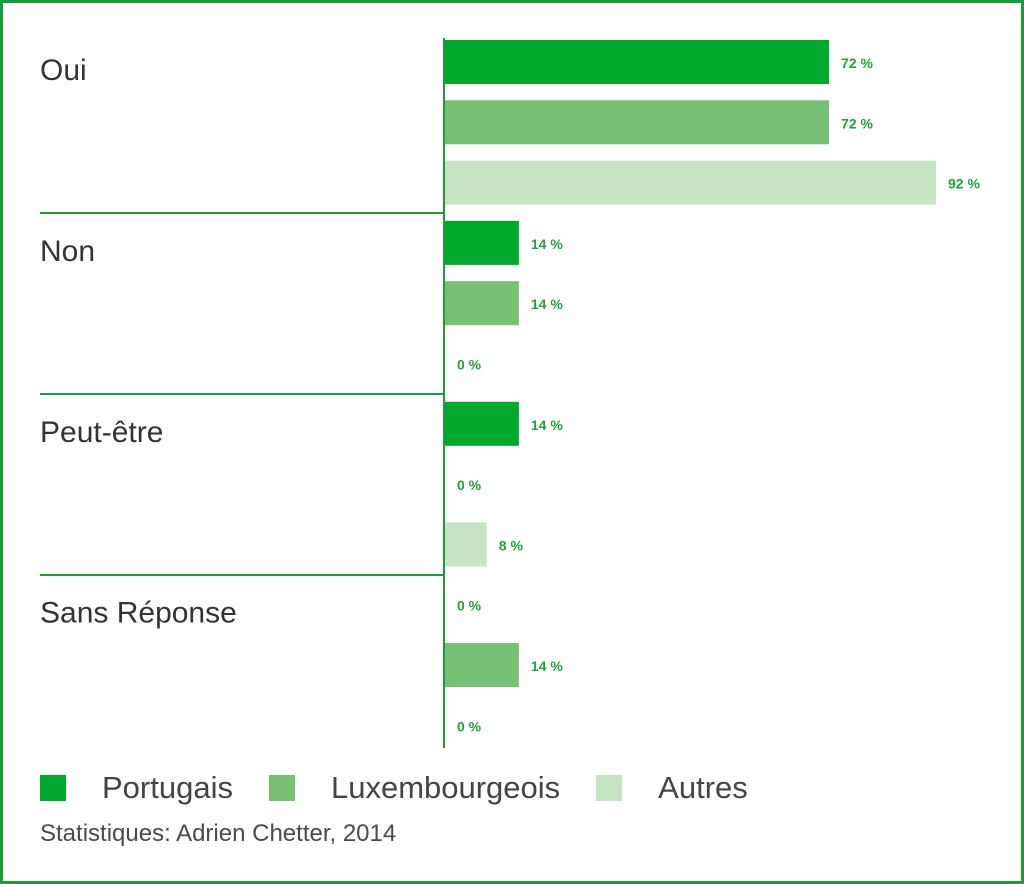 The height and width of the screenshot is (884, 1024). What do you see at coordinates (547, 244) in the screenshot?
I see `value-label-1-0: 14 %` at bounding box center [547, 244].